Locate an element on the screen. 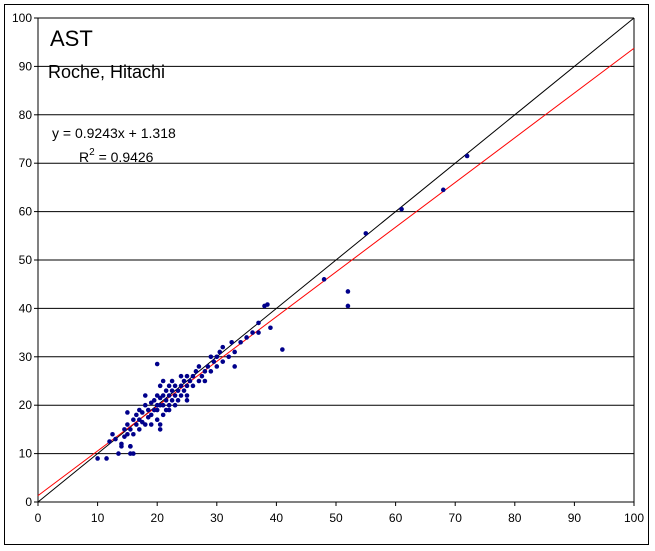 The width and height of the screenshot is (655, 551). y-tick-label-0: 0 is located at coordinates (28, 502).